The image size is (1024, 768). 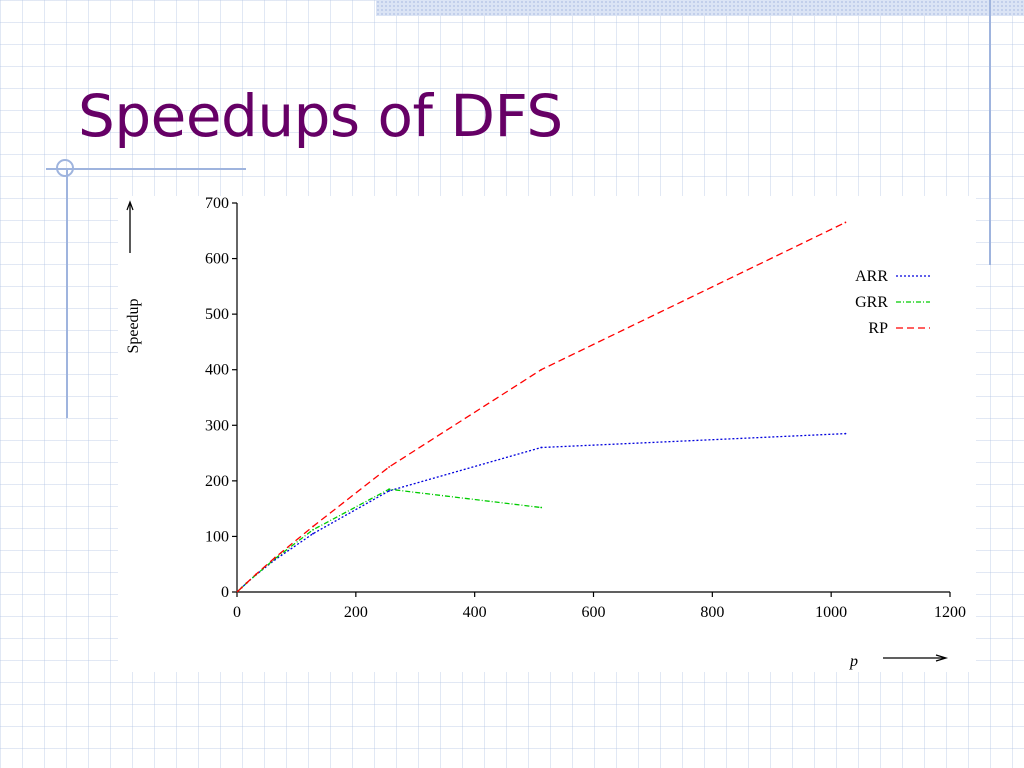 I want to click on y-axis-label: Speedup, so click(x=133, y=325).